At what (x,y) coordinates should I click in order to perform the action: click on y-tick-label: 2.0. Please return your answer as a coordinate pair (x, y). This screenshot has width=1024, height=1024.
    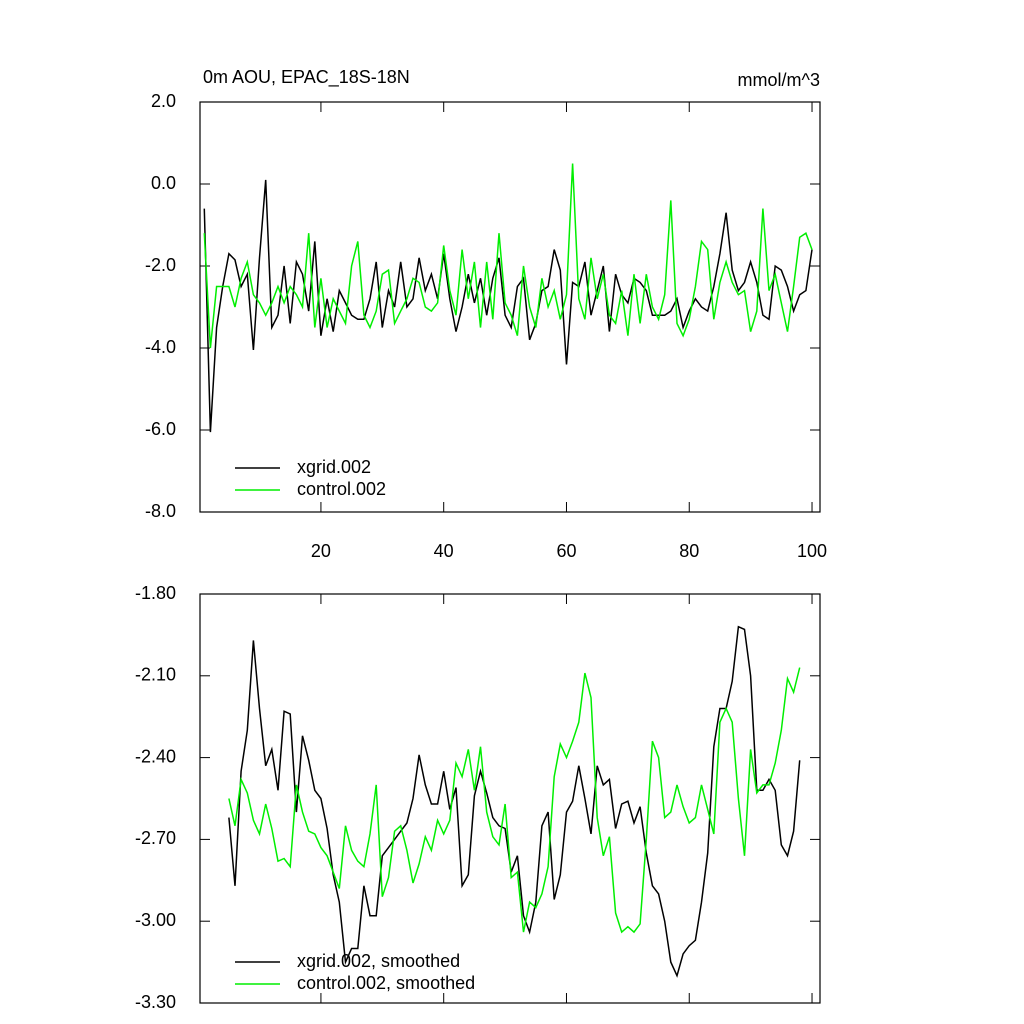
    Looking at the image, I should click on (163, 101).